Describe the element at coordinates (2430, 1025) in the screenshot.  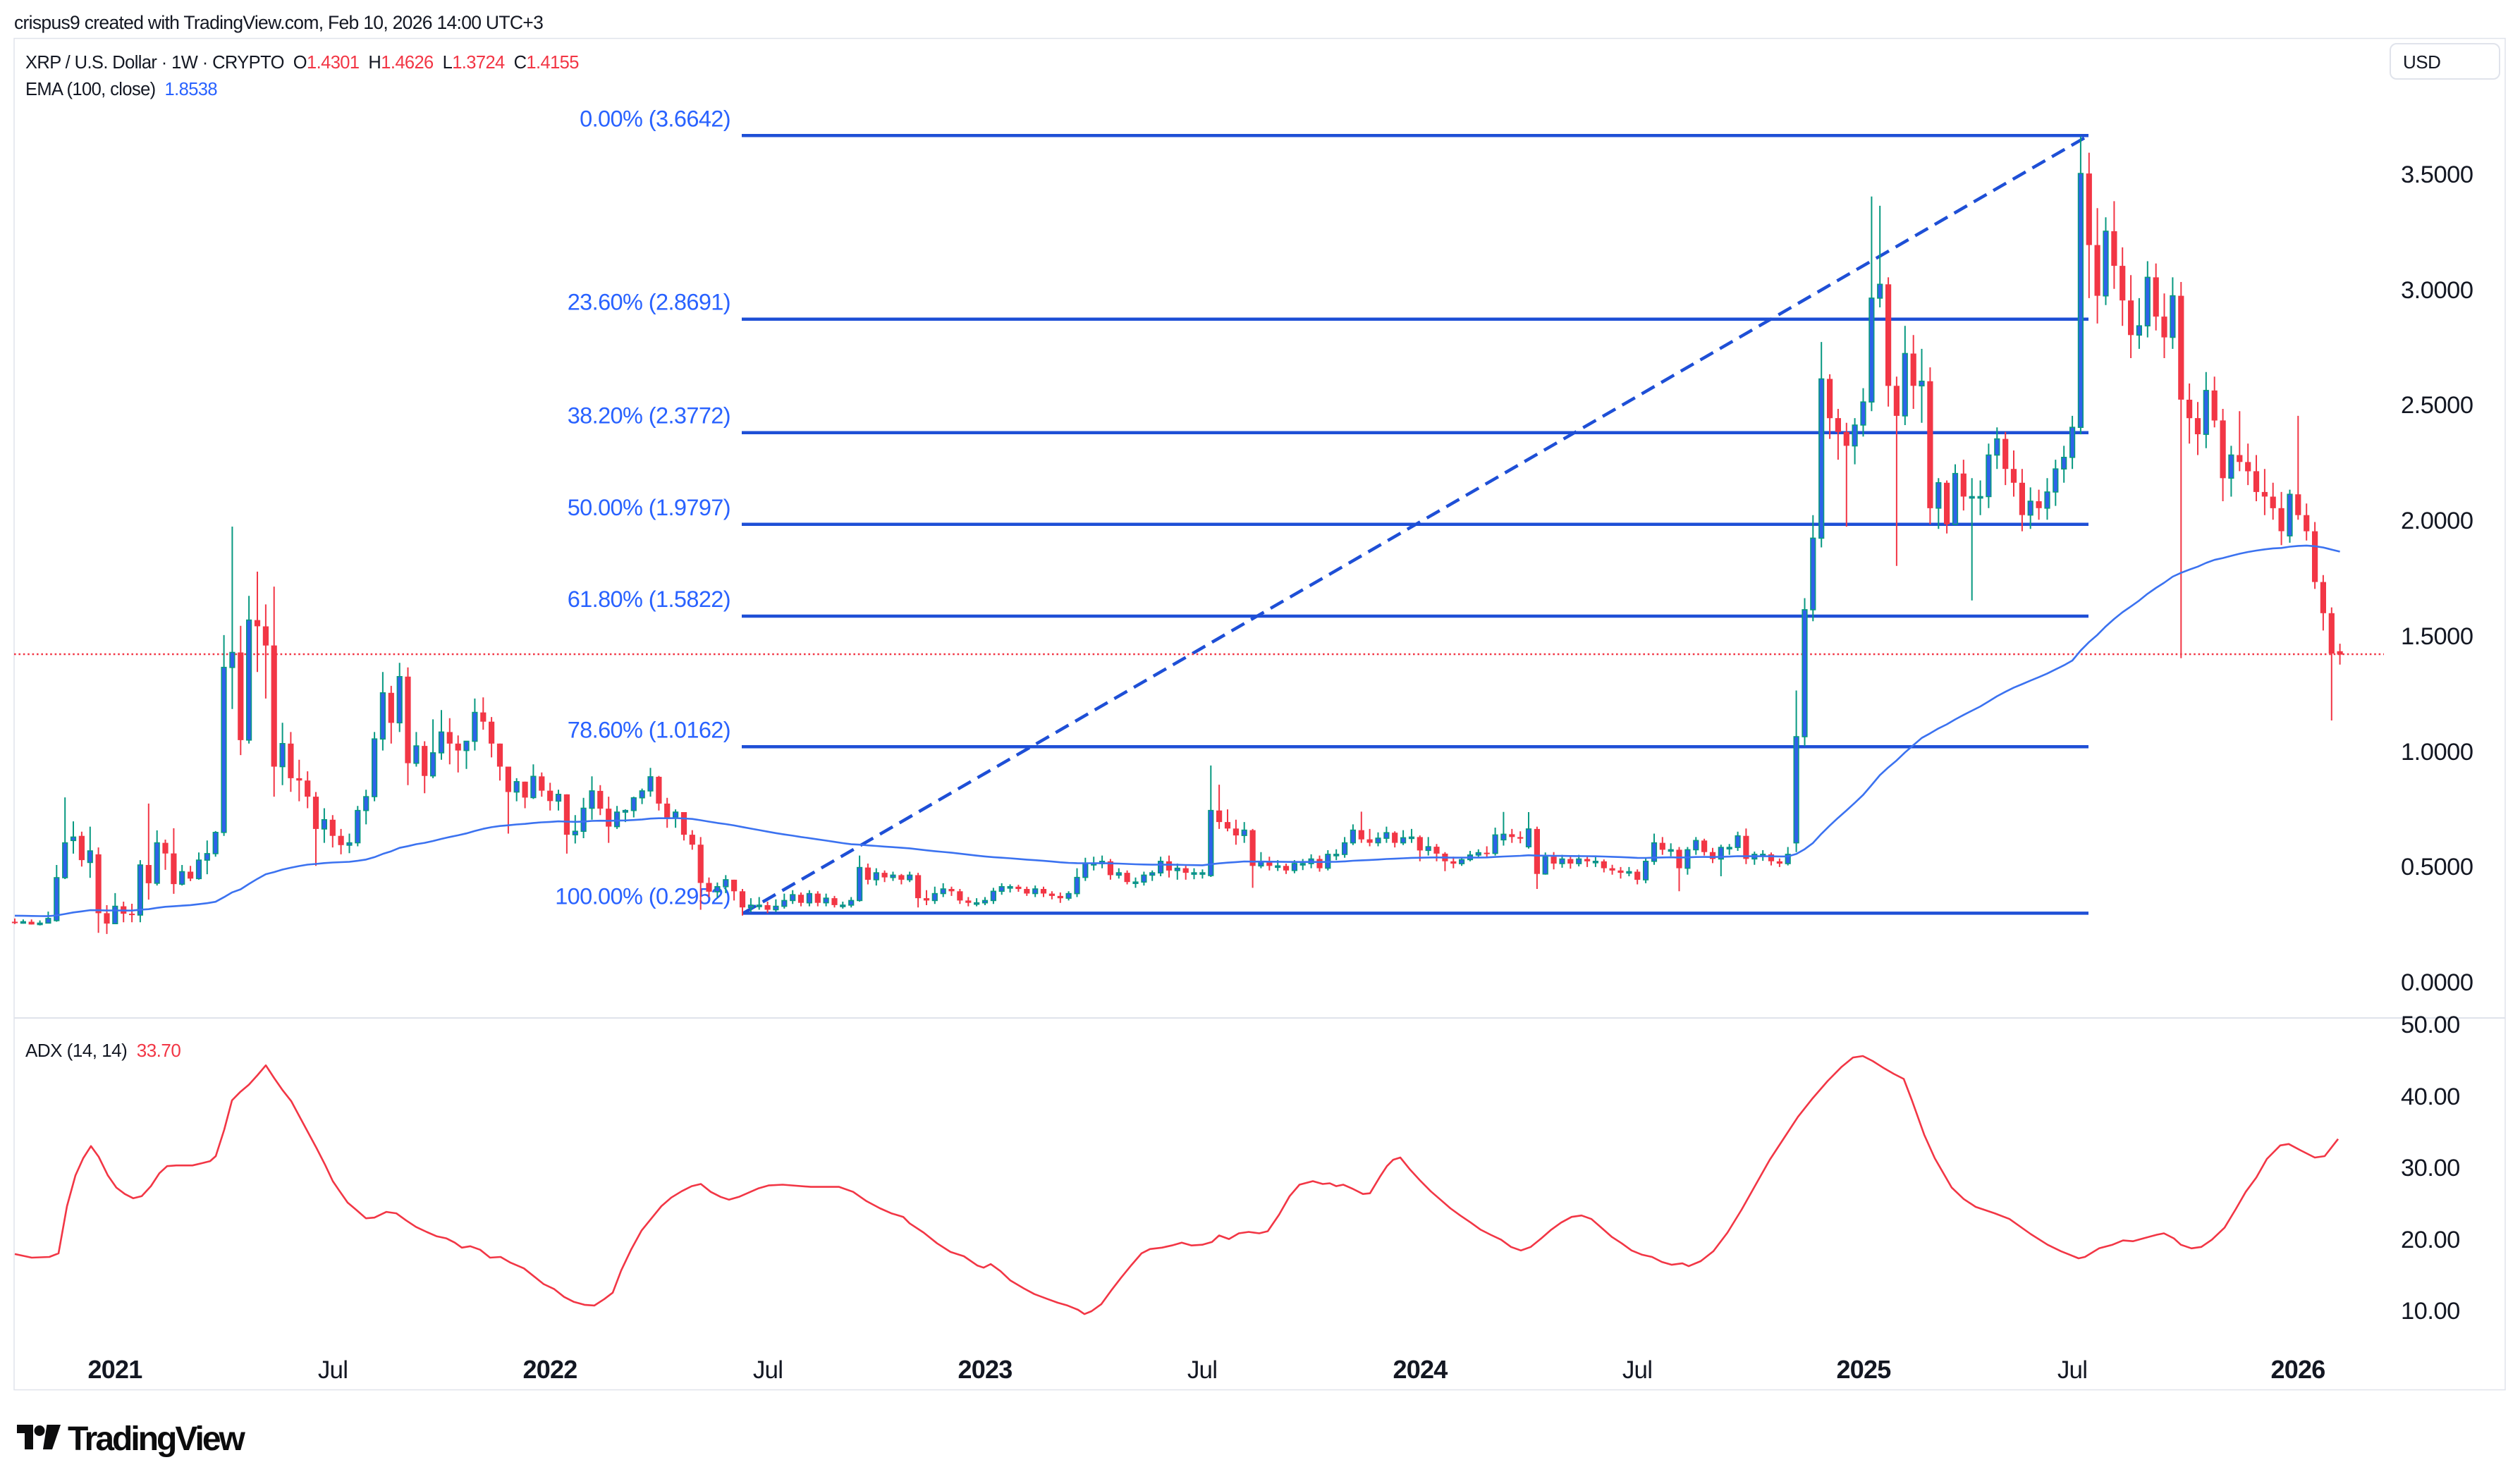
I see `svg-text: 50.00` at that location.